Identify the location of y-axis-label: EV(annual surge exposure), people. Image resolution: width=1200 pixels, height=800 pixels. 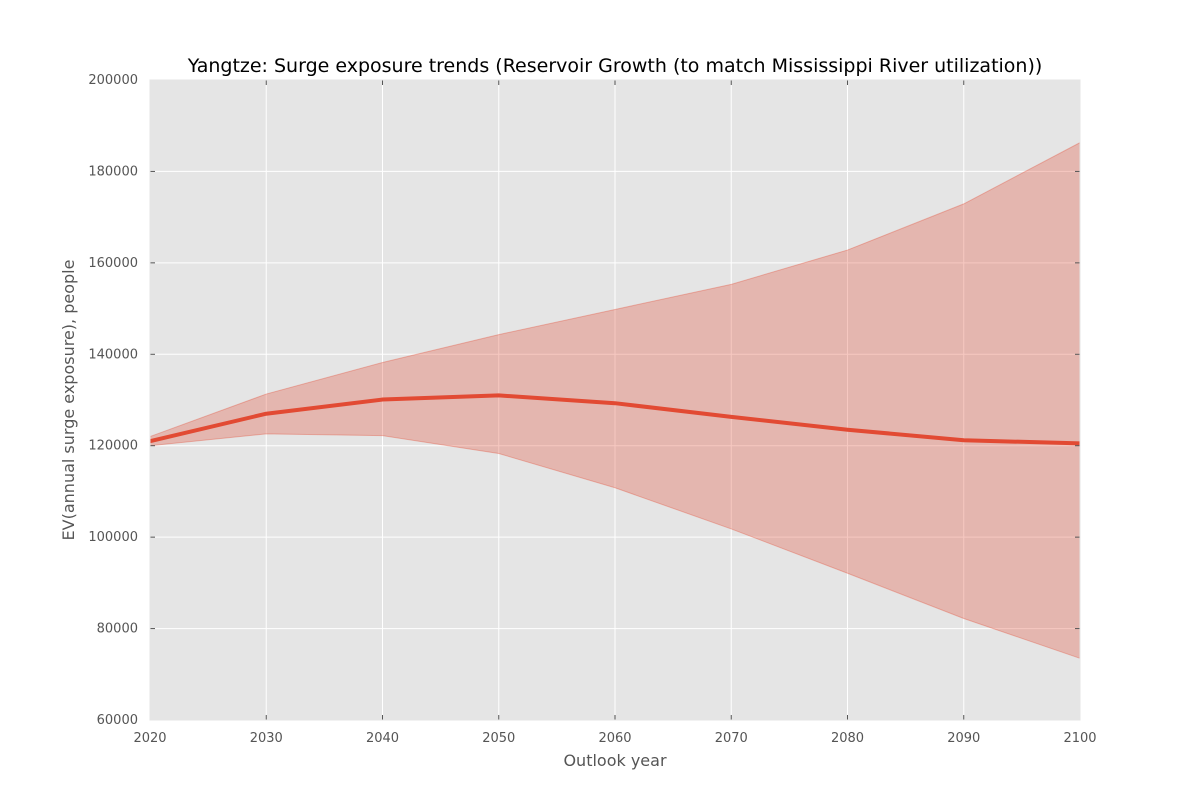
(68, 400).